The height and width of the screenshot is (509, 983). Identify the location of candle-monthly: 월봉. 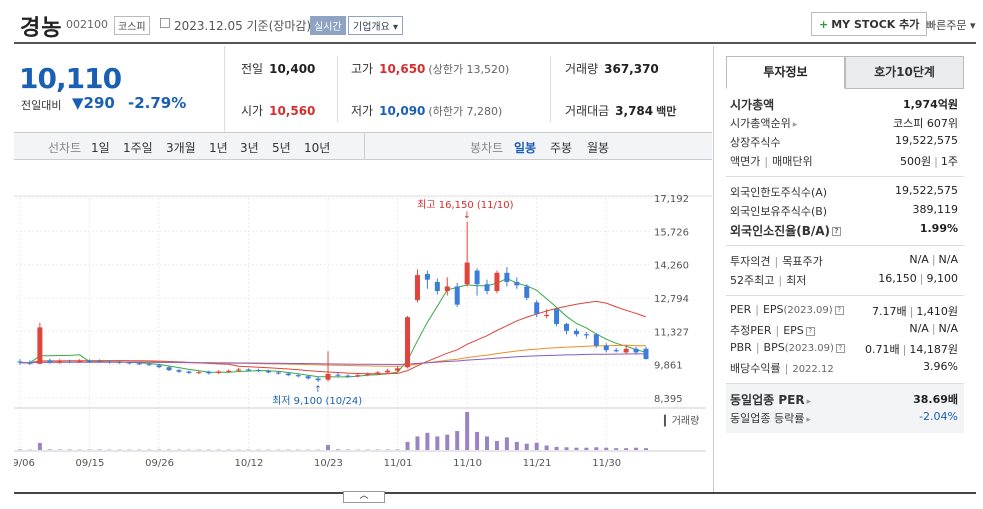
(598, 148).